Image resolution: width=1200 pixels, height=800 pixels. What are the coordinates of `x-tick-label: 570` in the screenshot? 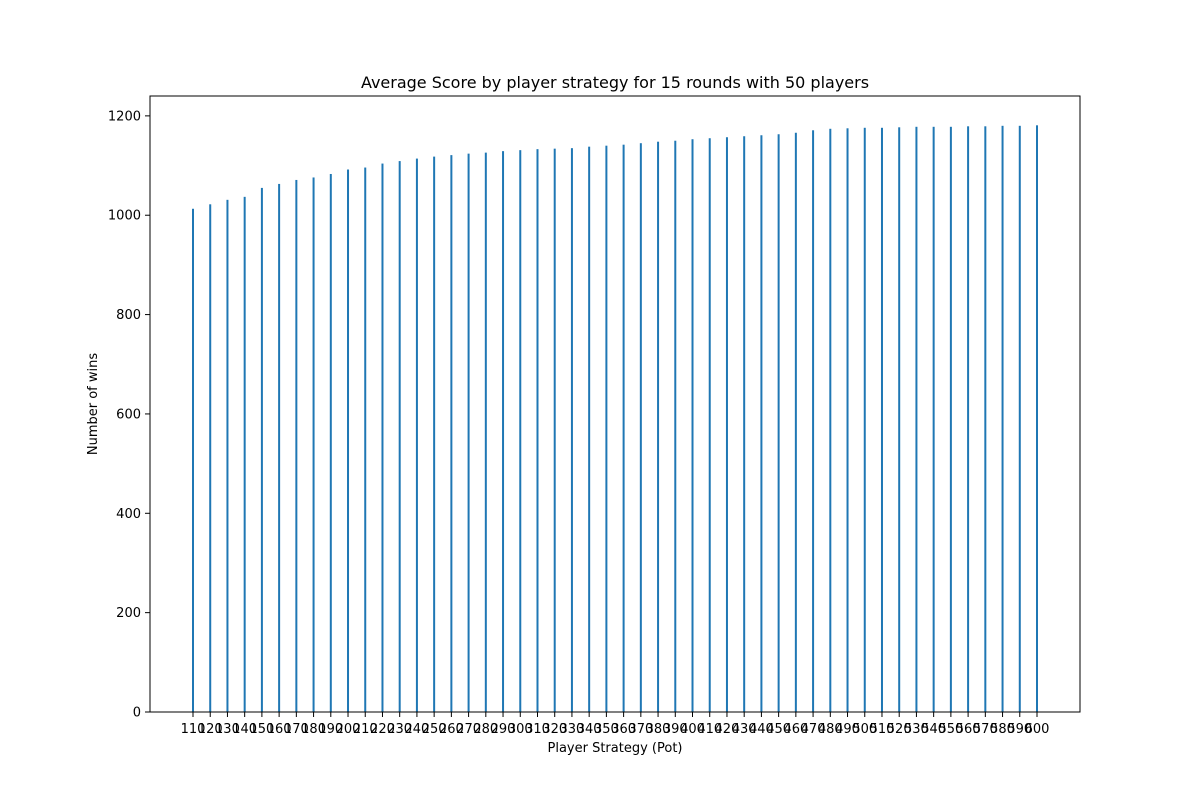 It's located at (985, 729).